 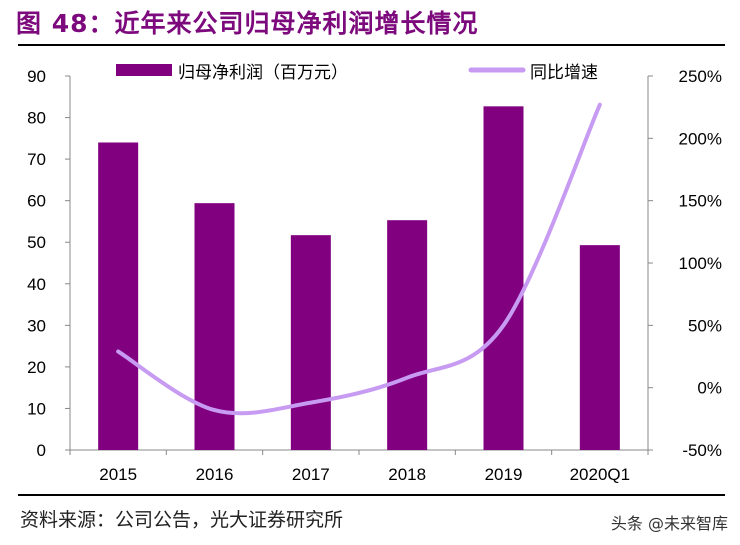 I want to click on x-tick-label: 2016, so click(x=215, y=474).